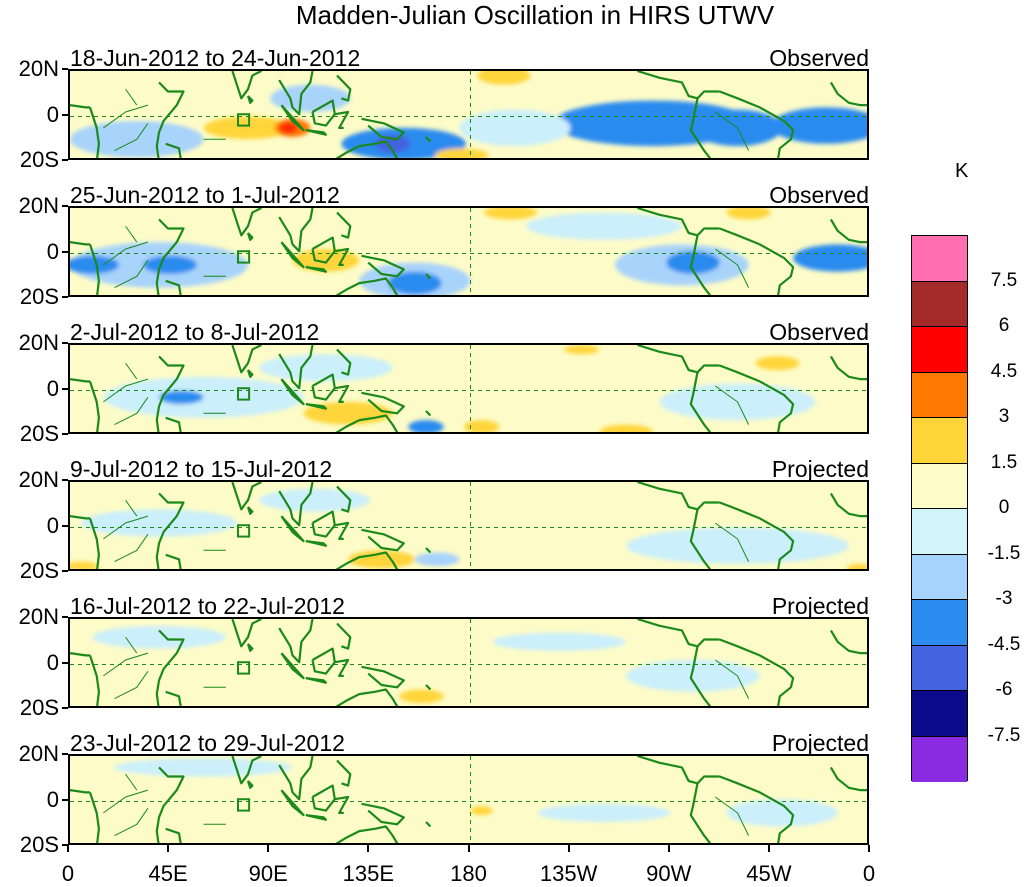 This screenshot has width=1024, height=887. I want to click on x-tick-label: 0, so click(869, 873).